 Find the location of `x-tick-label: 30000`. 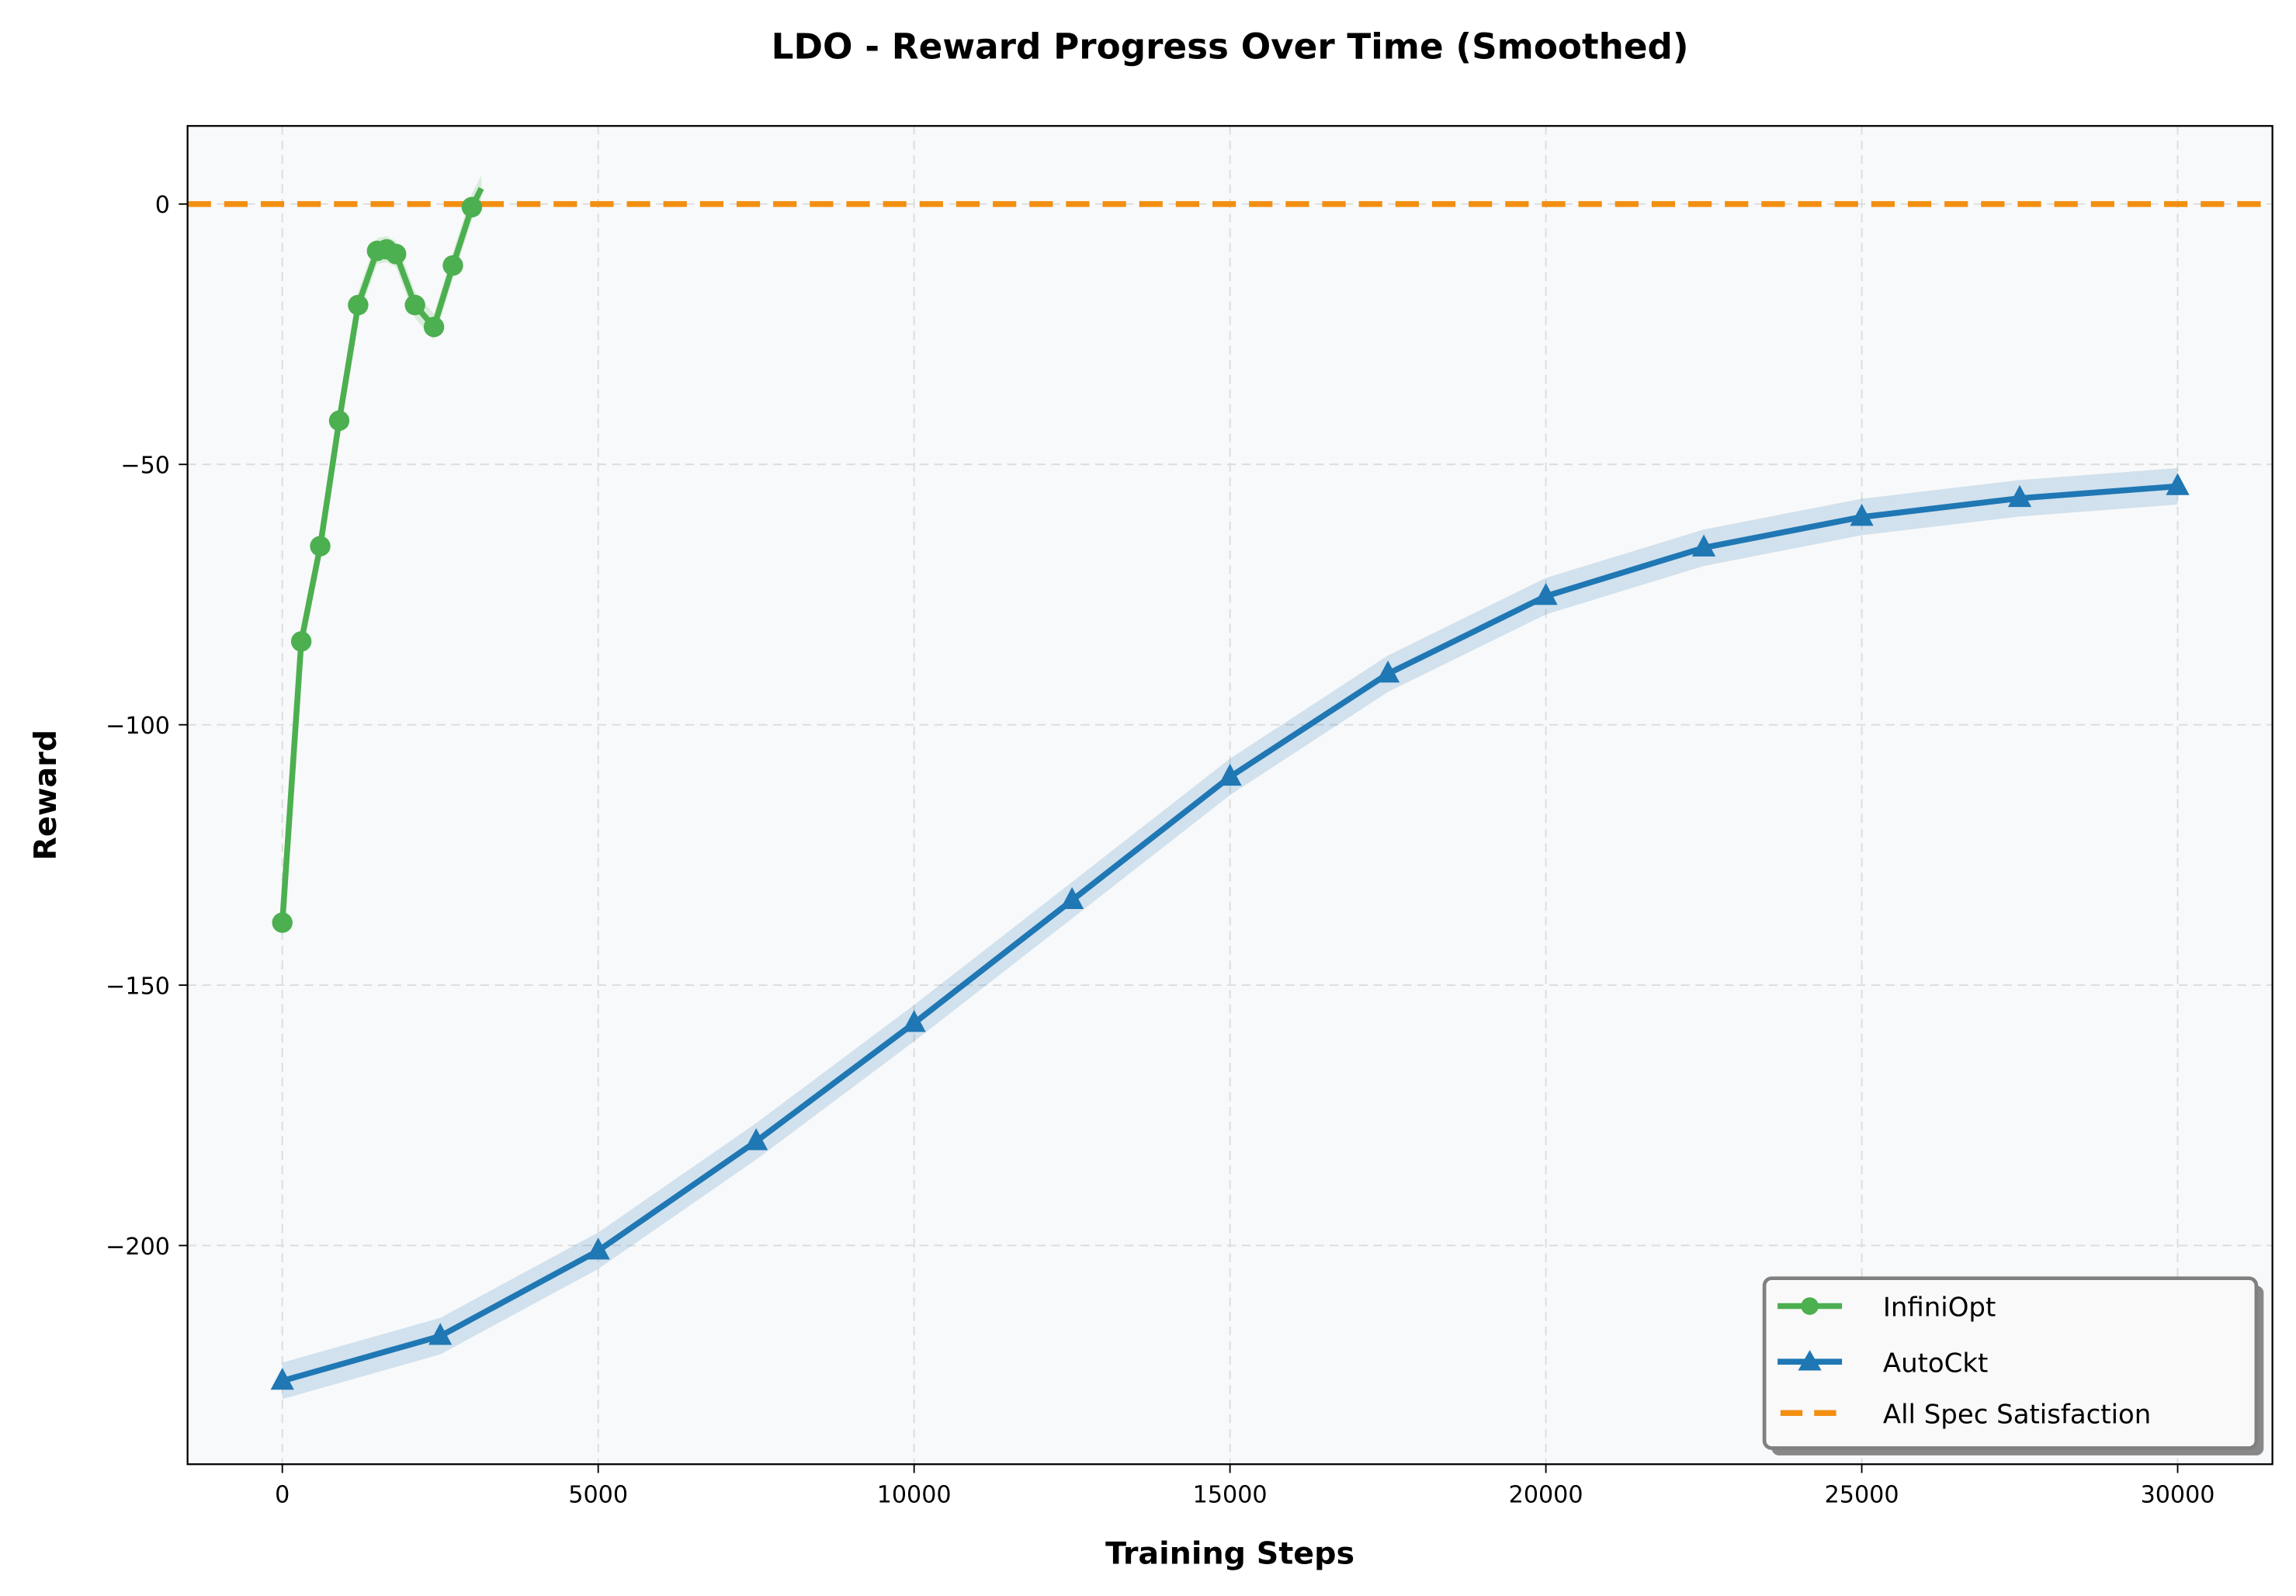

x-tick-label: 30000 is located at coordinates (2178, 1494).